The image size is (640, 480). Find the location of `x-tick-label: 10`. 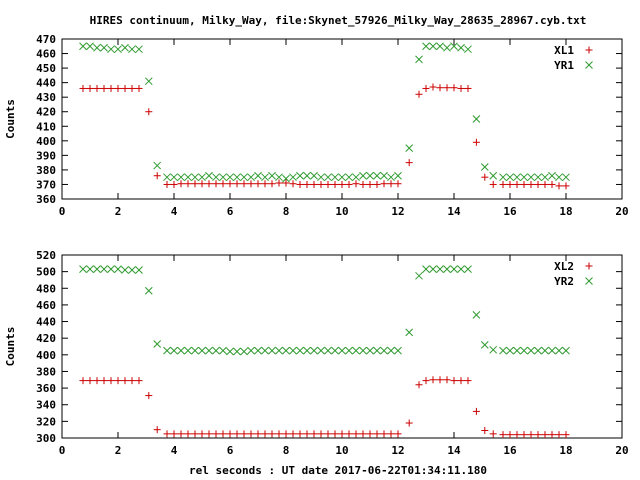

x-tick-label: 10 is located at coordinates (341, 211).